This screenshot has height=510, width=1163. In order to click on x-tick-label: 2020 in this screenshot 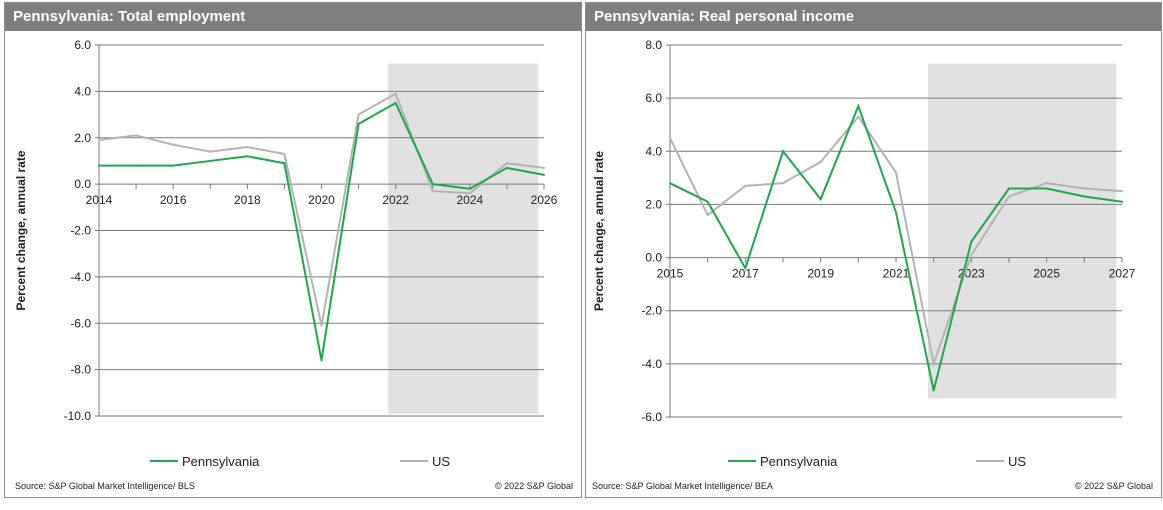, I will do `click(321, 200)`.